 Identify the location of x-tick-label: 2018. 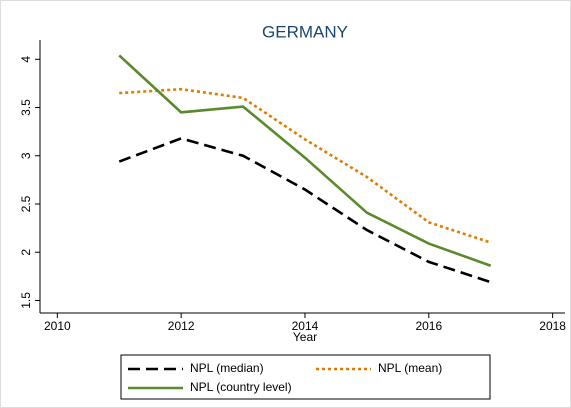
(552, 326).